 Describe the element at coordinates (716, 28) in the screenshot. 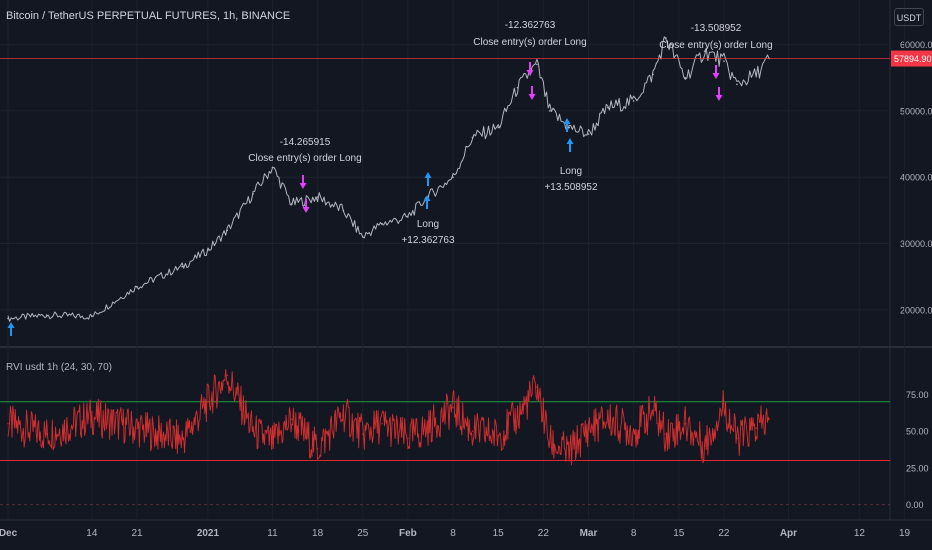

I see `trade-pnl-label: -13.508952` at that location.